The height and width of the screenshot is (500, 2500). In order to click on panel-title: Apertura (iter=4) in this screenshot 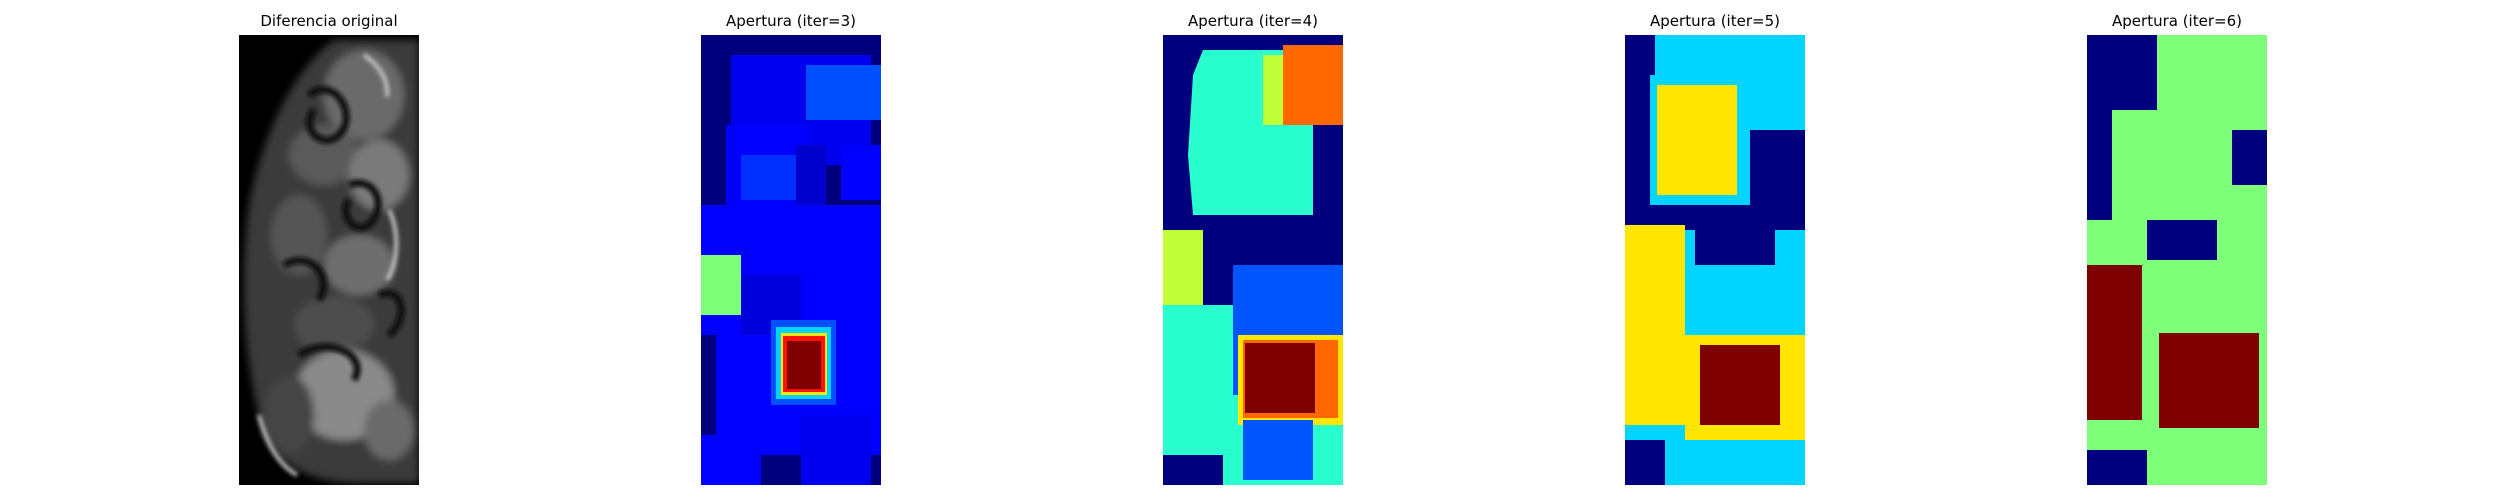, I will do `click(1253, 21)`.